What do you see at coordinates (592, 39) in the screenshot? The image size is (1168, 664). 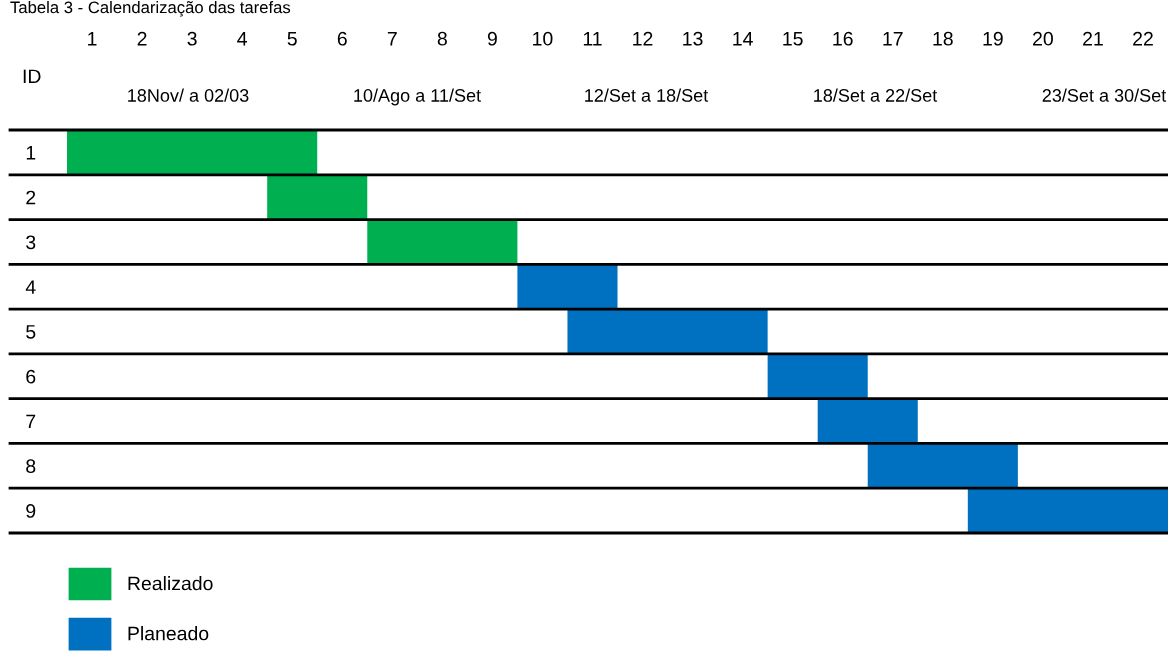 I see `x-tick-label: 11` at bounding box center [592, 39].